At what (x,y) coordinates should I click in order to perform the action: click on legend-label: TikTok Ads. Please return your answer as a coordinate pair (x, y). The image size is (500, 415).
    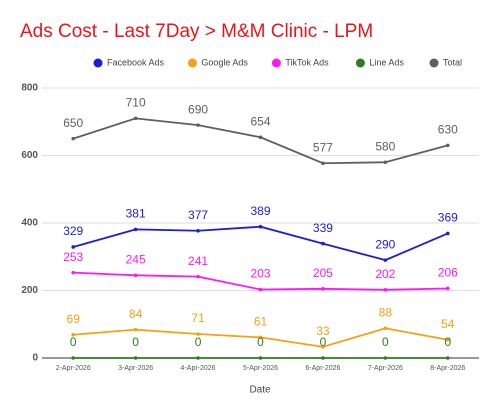
    Looking at the image, I should click on (307, 62).